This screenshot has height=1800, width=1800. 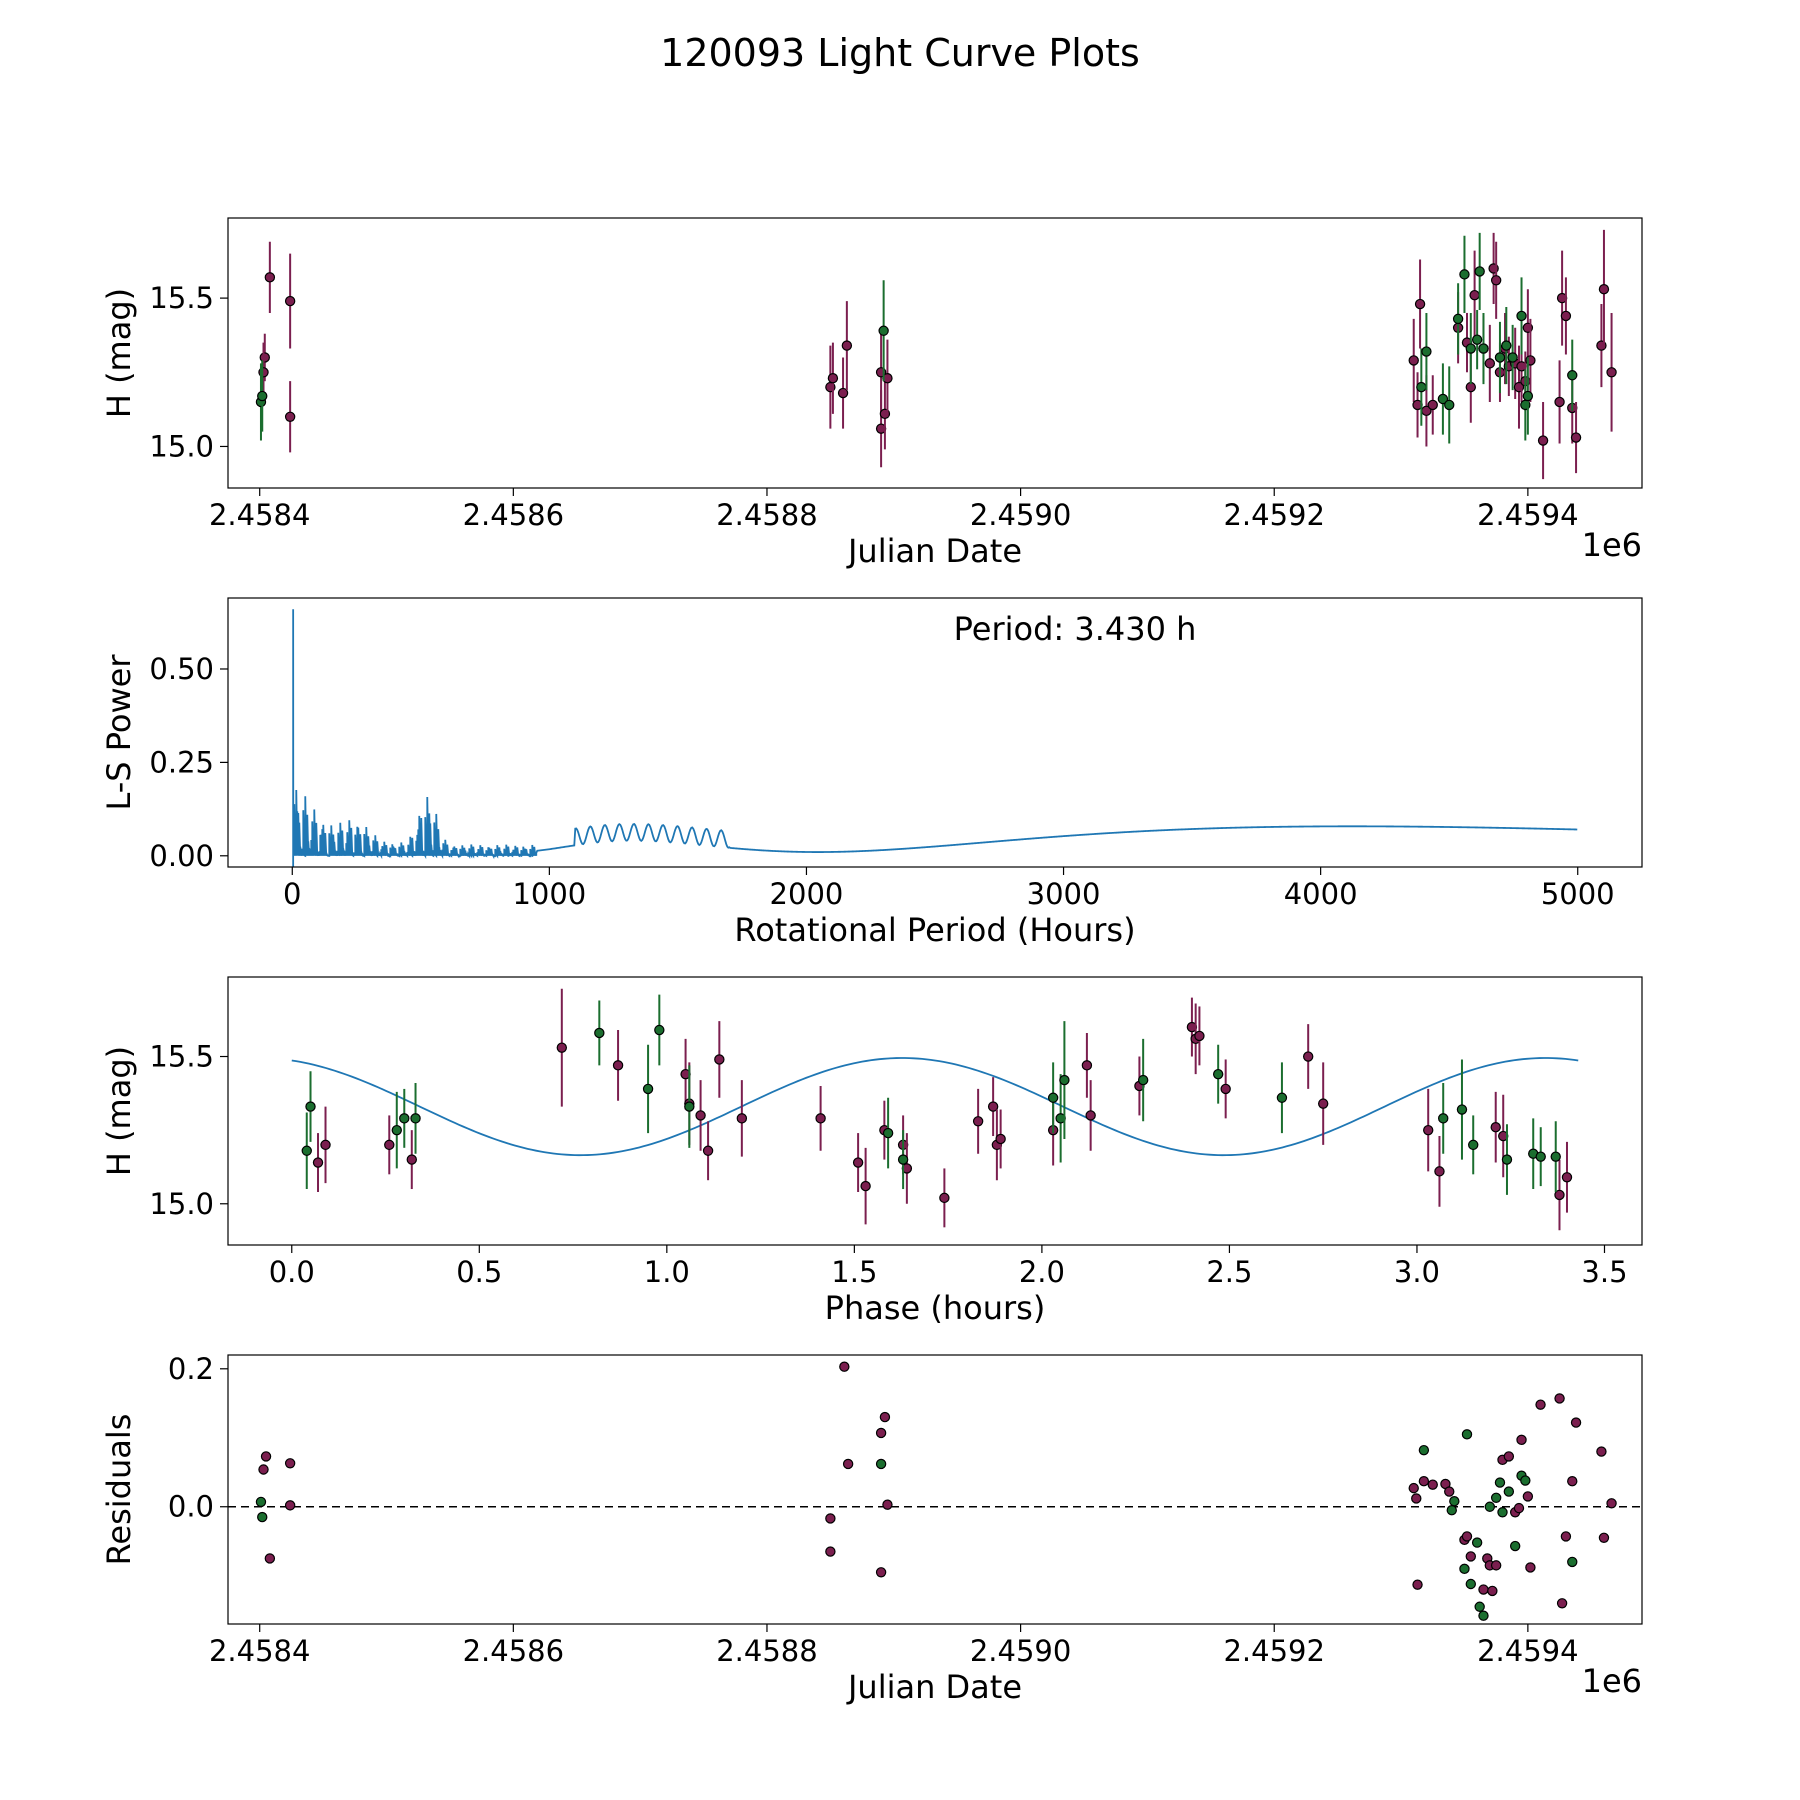 What do you see at coordinates (807, 894) in the screenshot?
I see `x-tick-label: 2000` at bounding box center [807, 894].